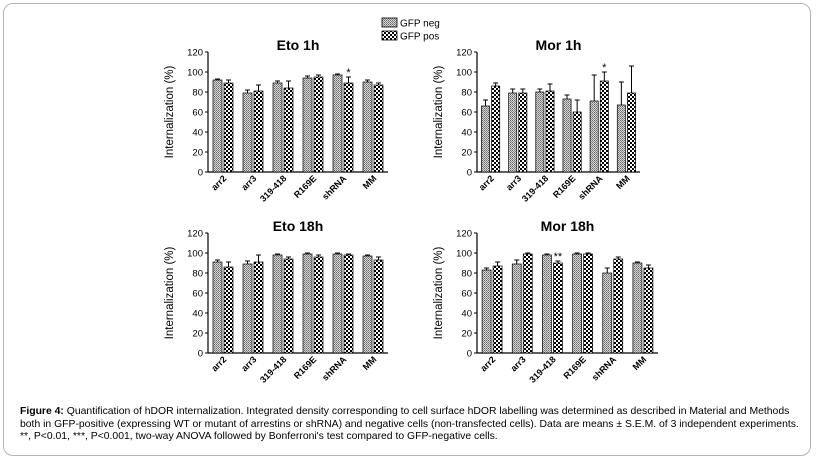 The image size is (816, 461). Describe the element at coordinates (298, 226) in the screenshot. I see `chart-title: Eto 18h` at that location.